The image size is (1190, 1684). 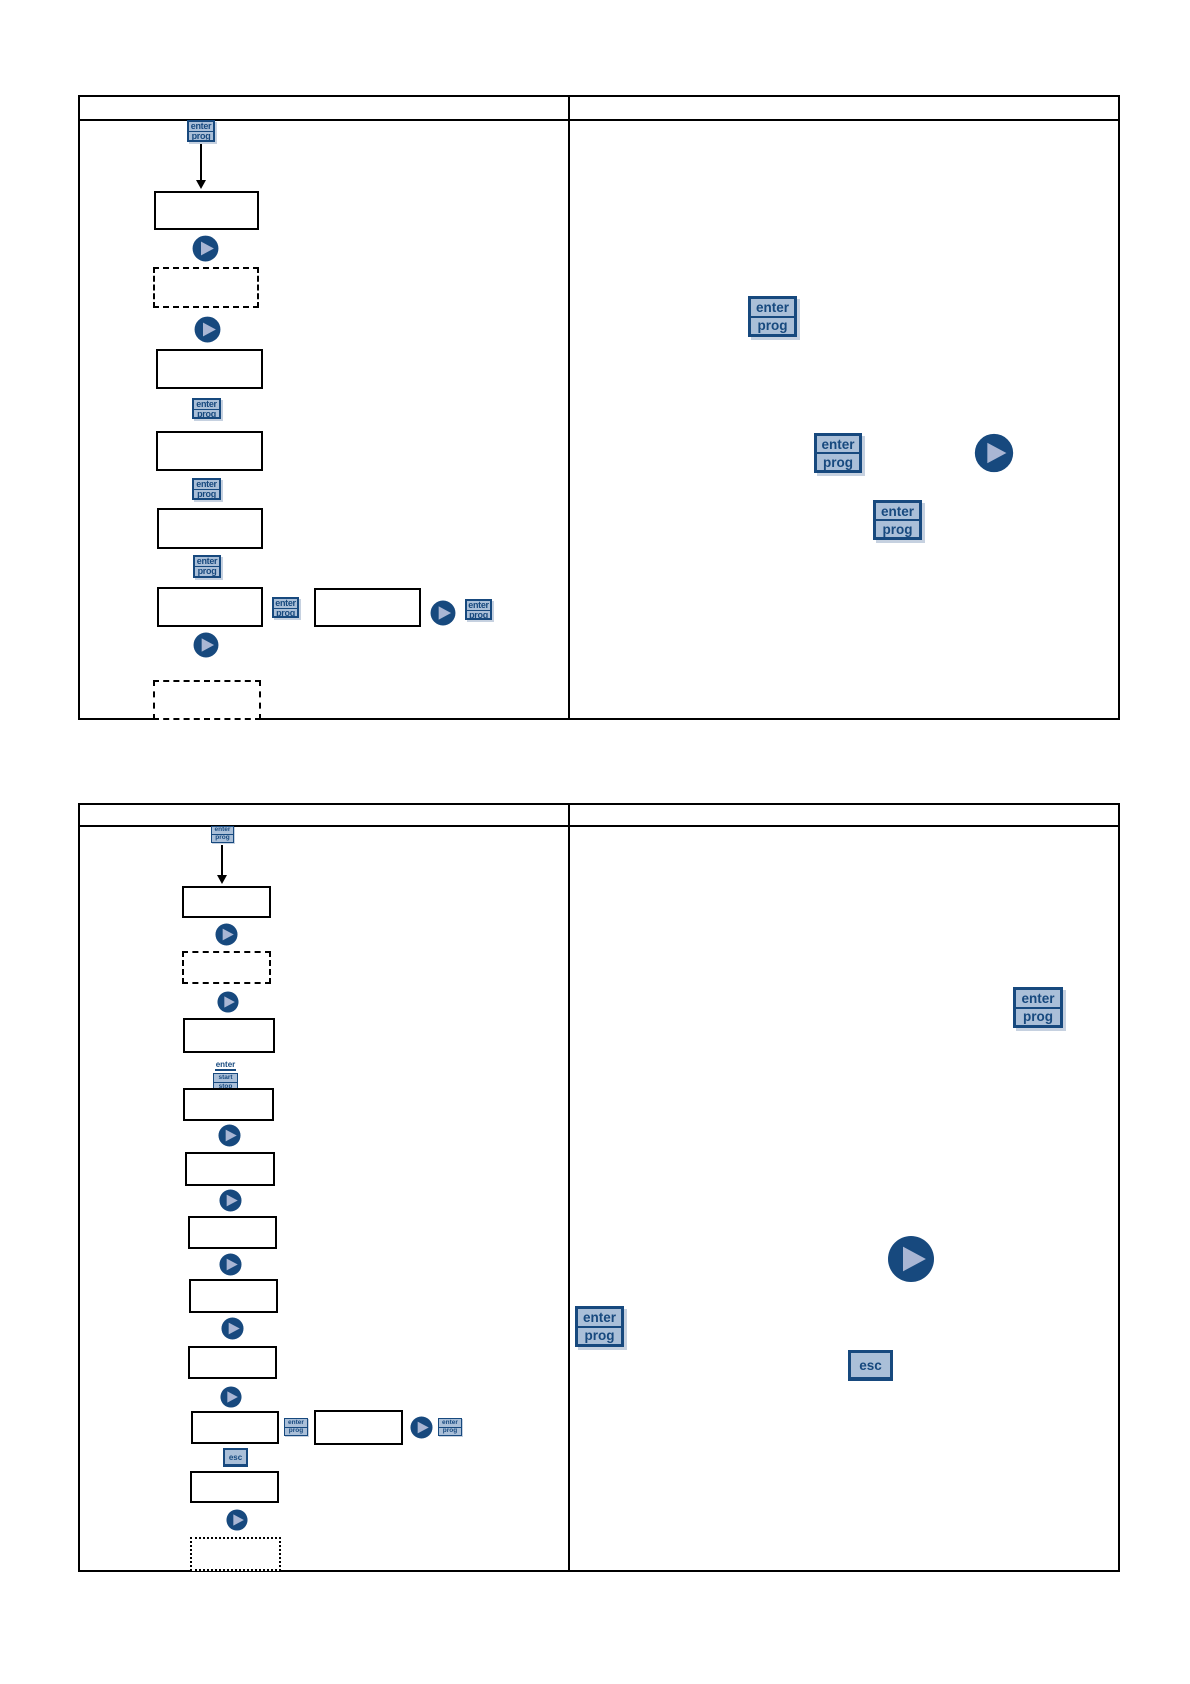 What do you see at coordinates (225, 1078) in the screenshot?
I see `start-label: start` at bounding box center [225, 1078].